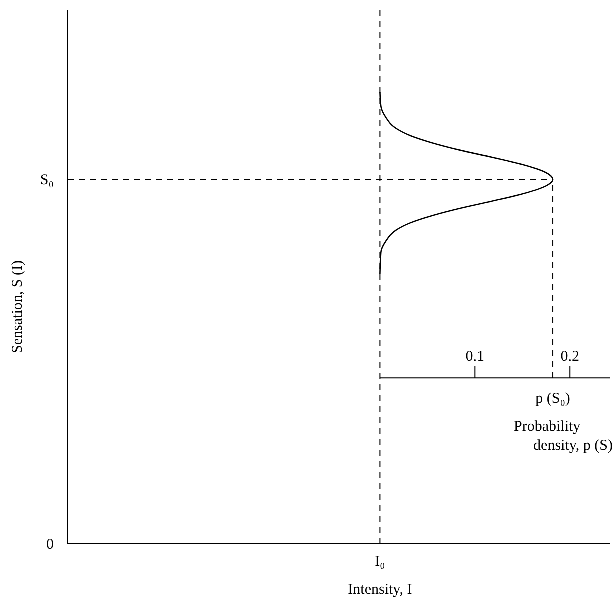 The image size is (616, 599). What do you see at coordinates (50, 545) in the screenshot?
I see `text: 0` at bounding box center [50, 545].